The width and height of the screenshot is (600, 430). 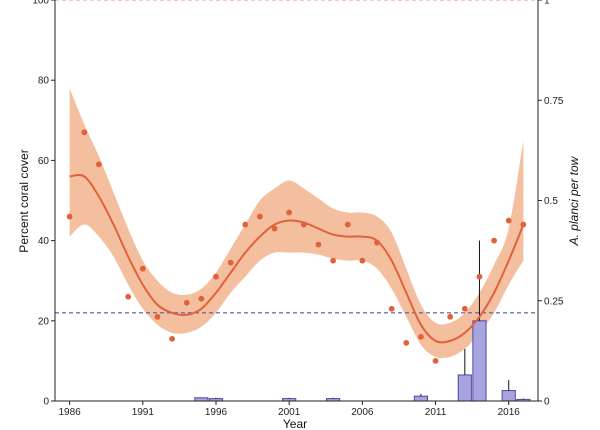 I want to click on y-right-tick-label: 1, so click(x=547, y=3).